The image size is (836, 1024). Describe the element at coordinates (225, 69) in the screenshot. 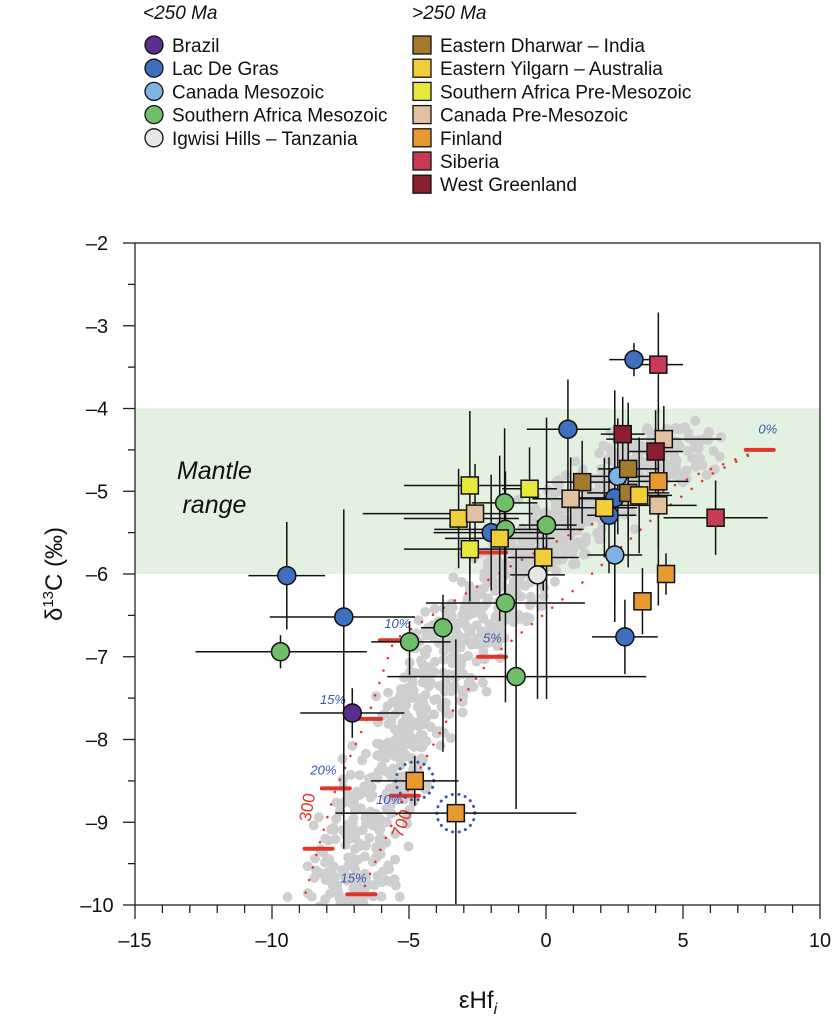

I see `legend-label: Lac De Gras` at that location.